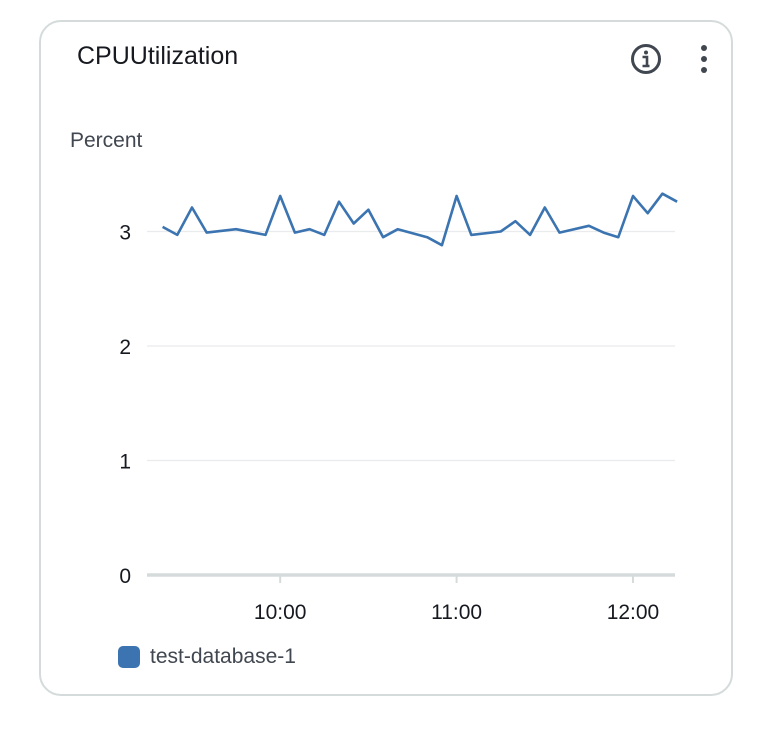 This screenshot has width=778, height=734. Describe the element at coordinates (129, 657) in the screenshot. I see `legend-swatch` at that location.